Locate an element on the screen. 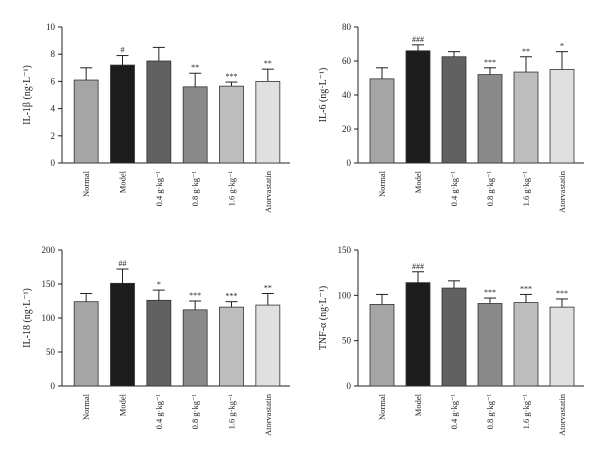 The width and height of the screenshot is (600, 470). y-axis-label: IL-6 (ng·L⁻¹) is located at coordinates (323, 95).